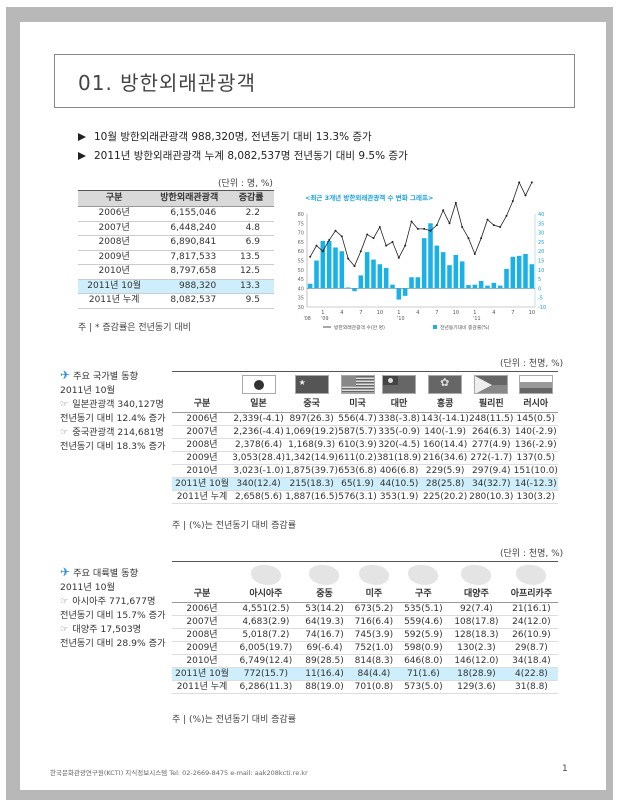  What do you see at coordinates (259, 445) in the screenshot?
I see `table-cell: 2,378(6.4)` at bounding box center [259, 445].